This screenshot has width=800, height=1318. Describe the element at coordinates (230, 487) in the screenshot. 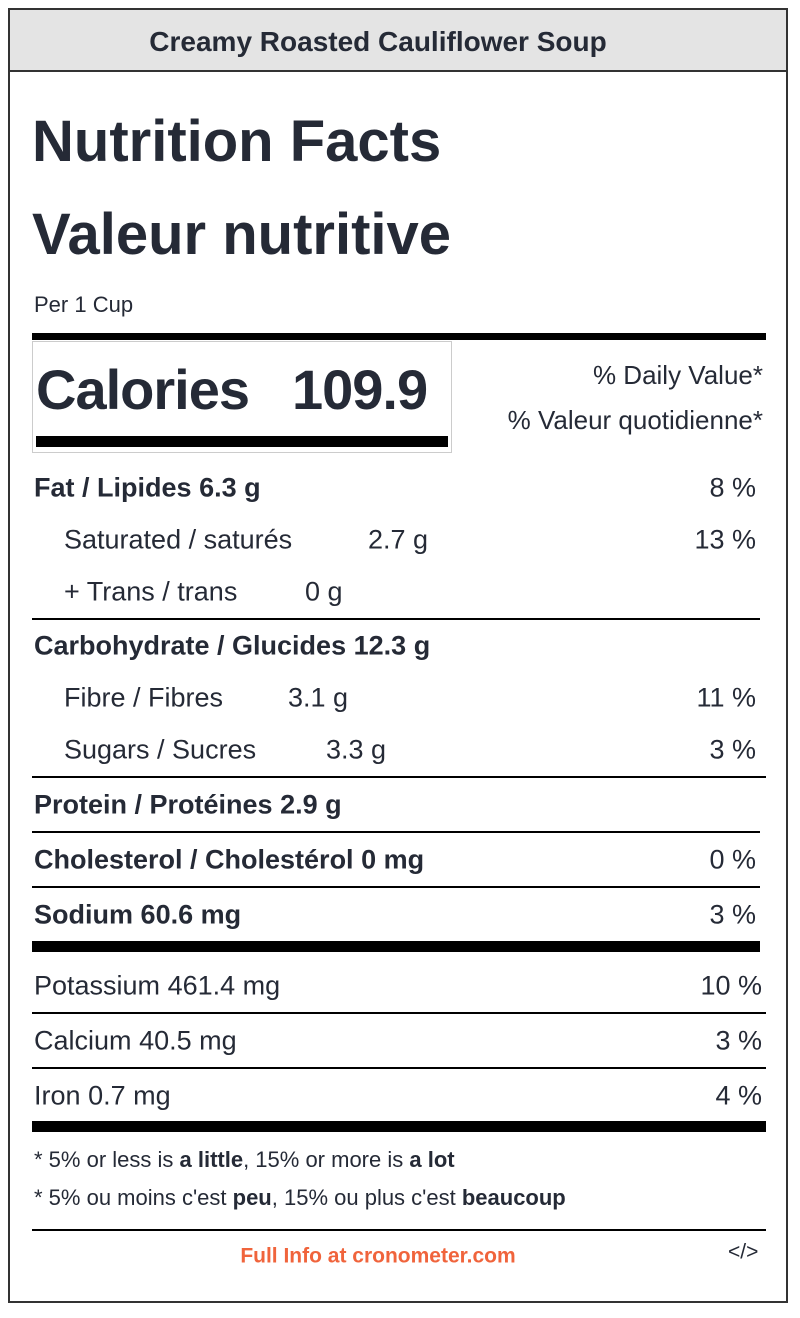

I see `nutrient-amount: 6.3 g` at that location.